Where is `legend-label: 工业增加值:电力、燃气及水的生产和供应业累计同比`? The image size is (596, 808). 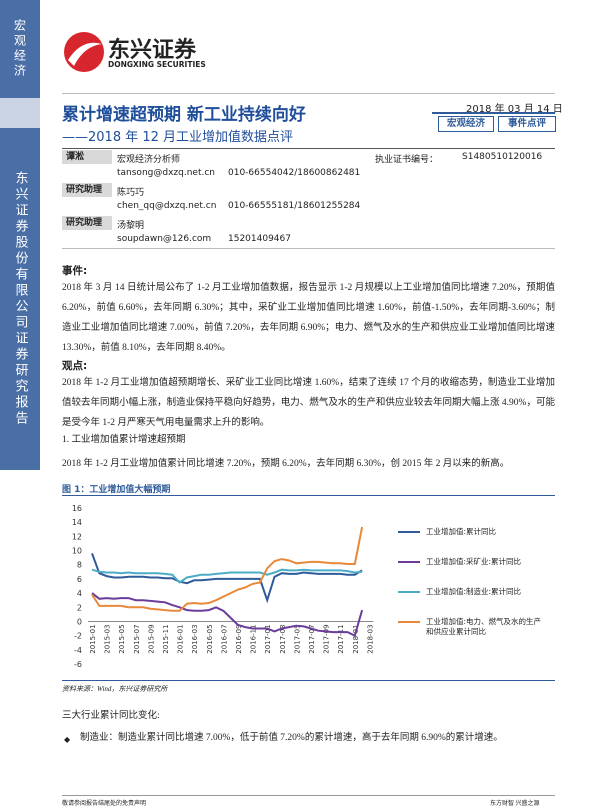 legend-label: 工业增加值:电力、燃气及水的生产和供应业累计同比 is located at coordinates (484, 626).